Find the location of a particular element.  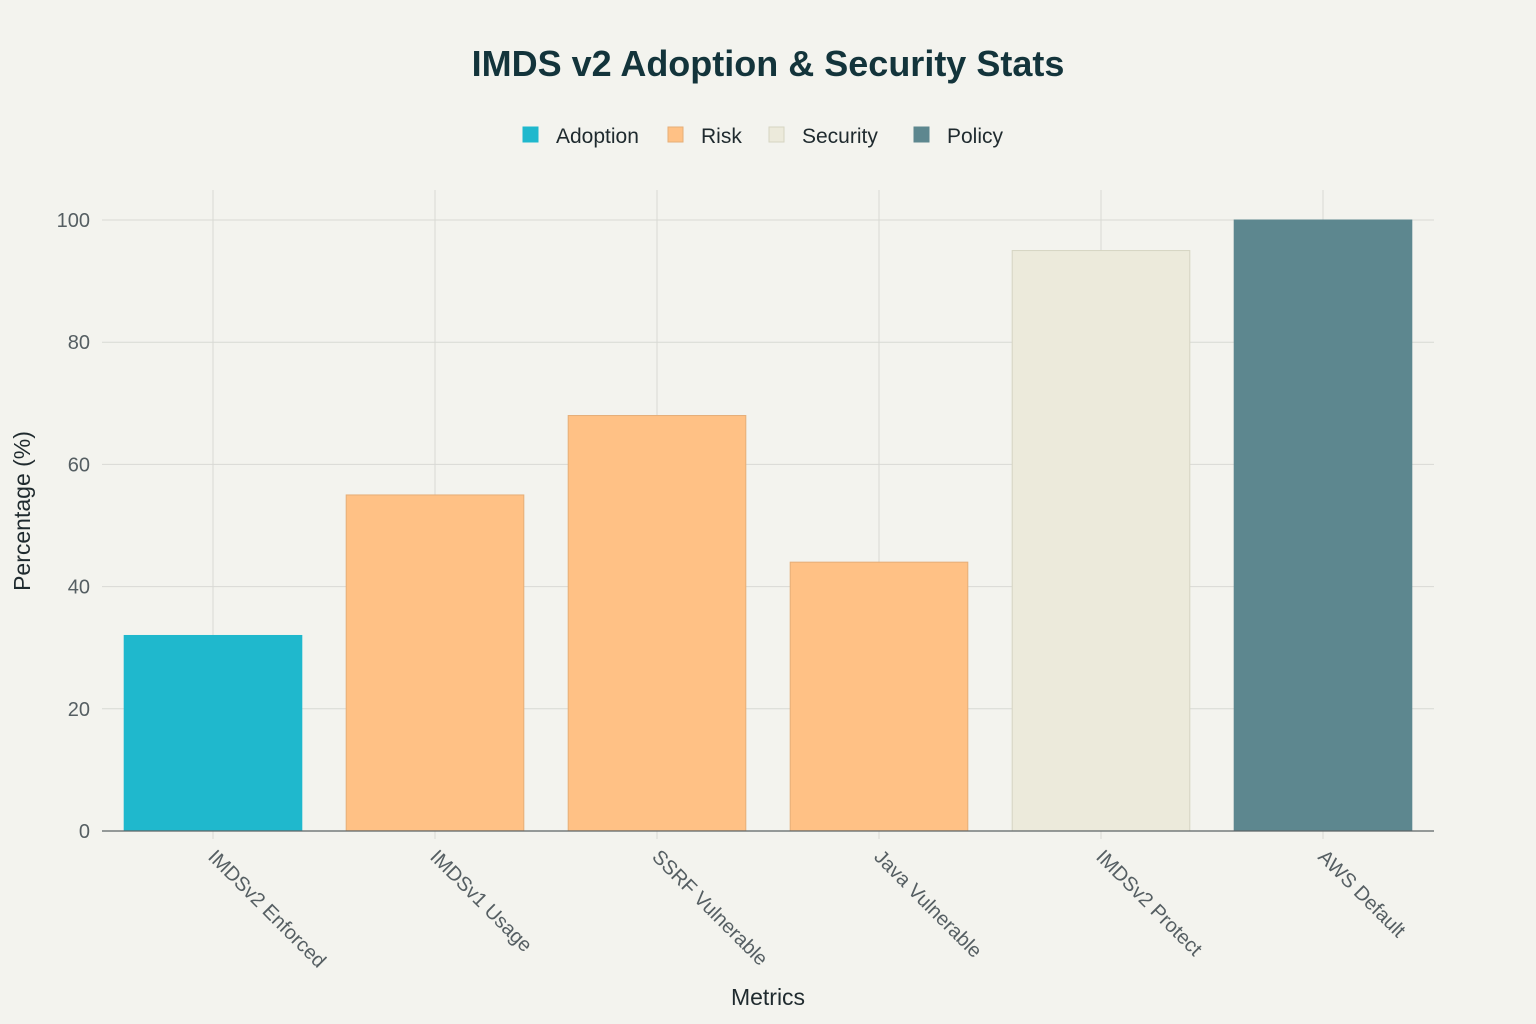

x-tick-label: AWS Default is located at coordinates (1361, 894).